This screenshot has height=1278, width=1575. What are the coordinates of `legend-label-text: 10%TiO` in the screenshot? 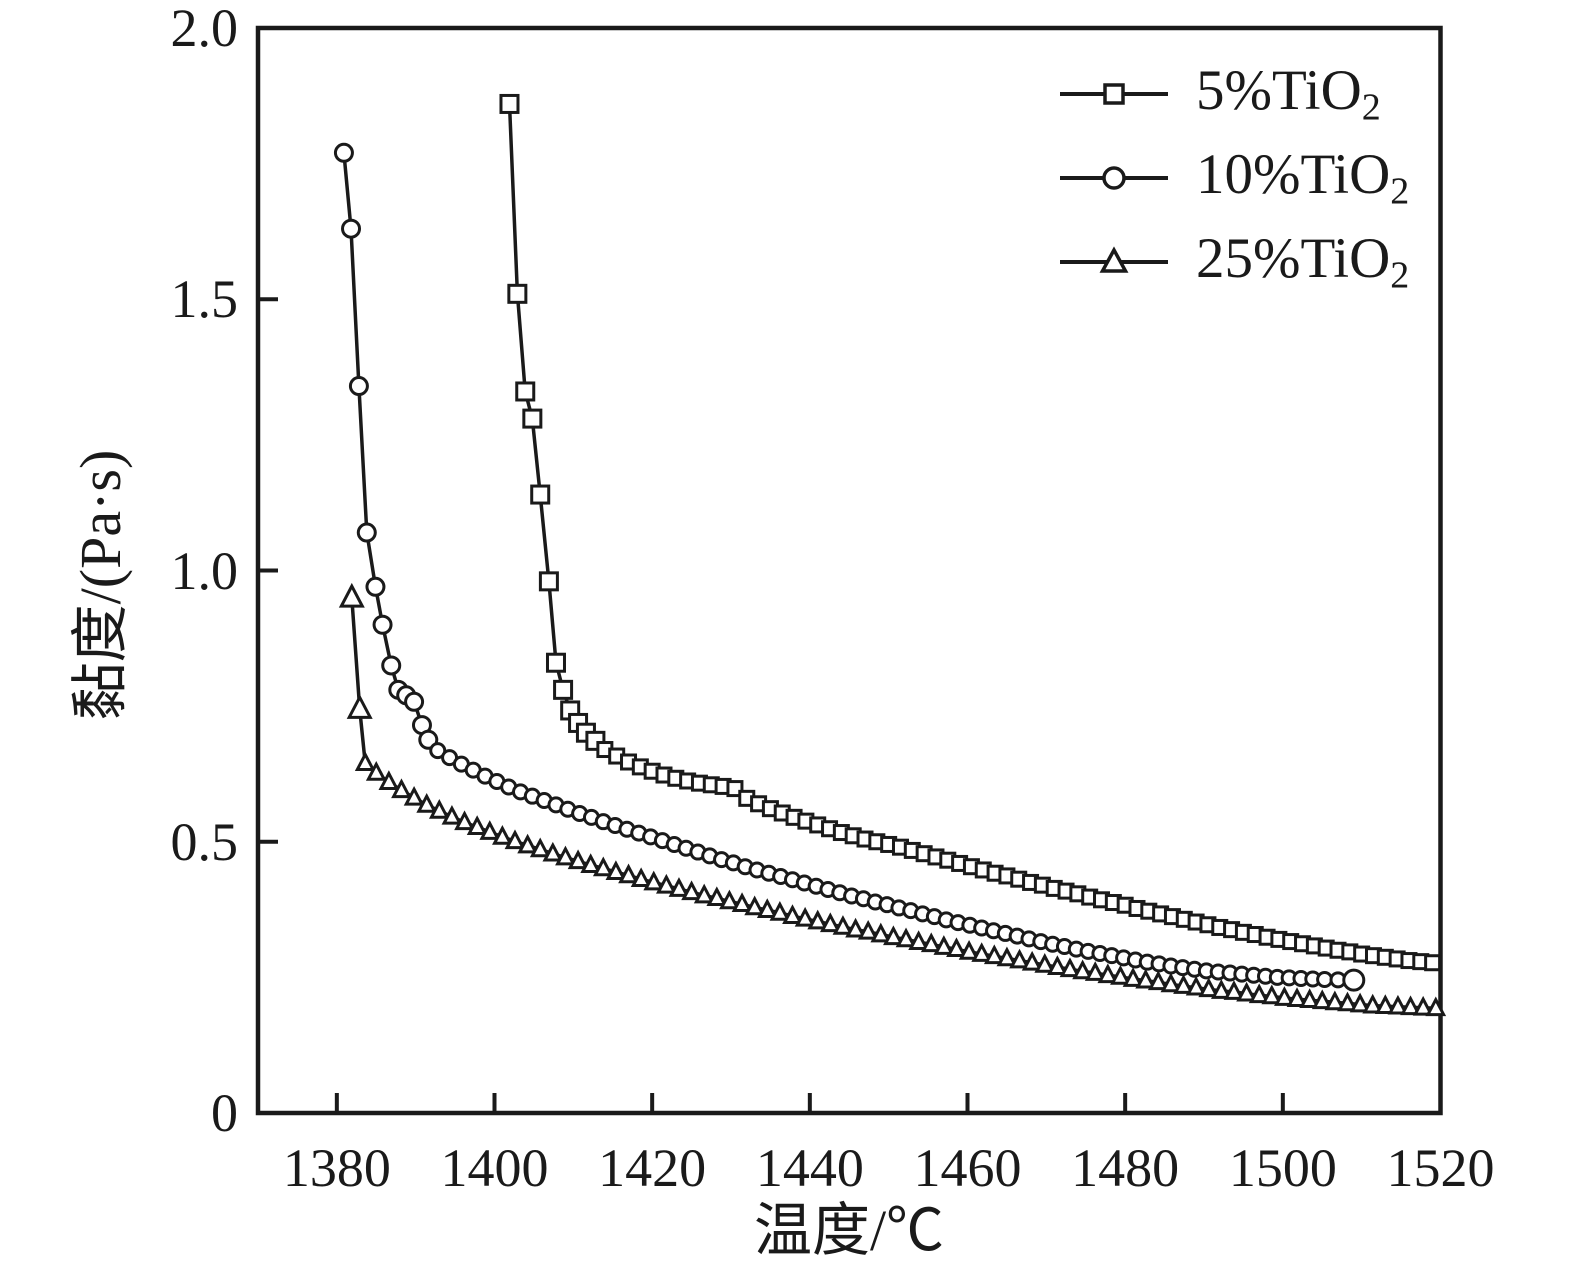 It's located at (1293, 174).